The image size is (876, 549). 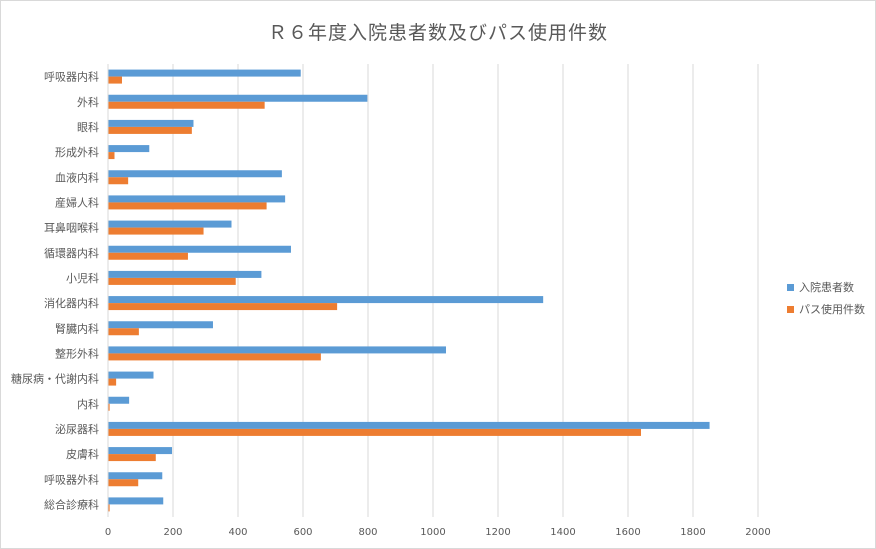 What do you see at coordinates (562, 532) in the screenshot?
I see `x-tick-label: 1400` at bounding box center [562, 532].